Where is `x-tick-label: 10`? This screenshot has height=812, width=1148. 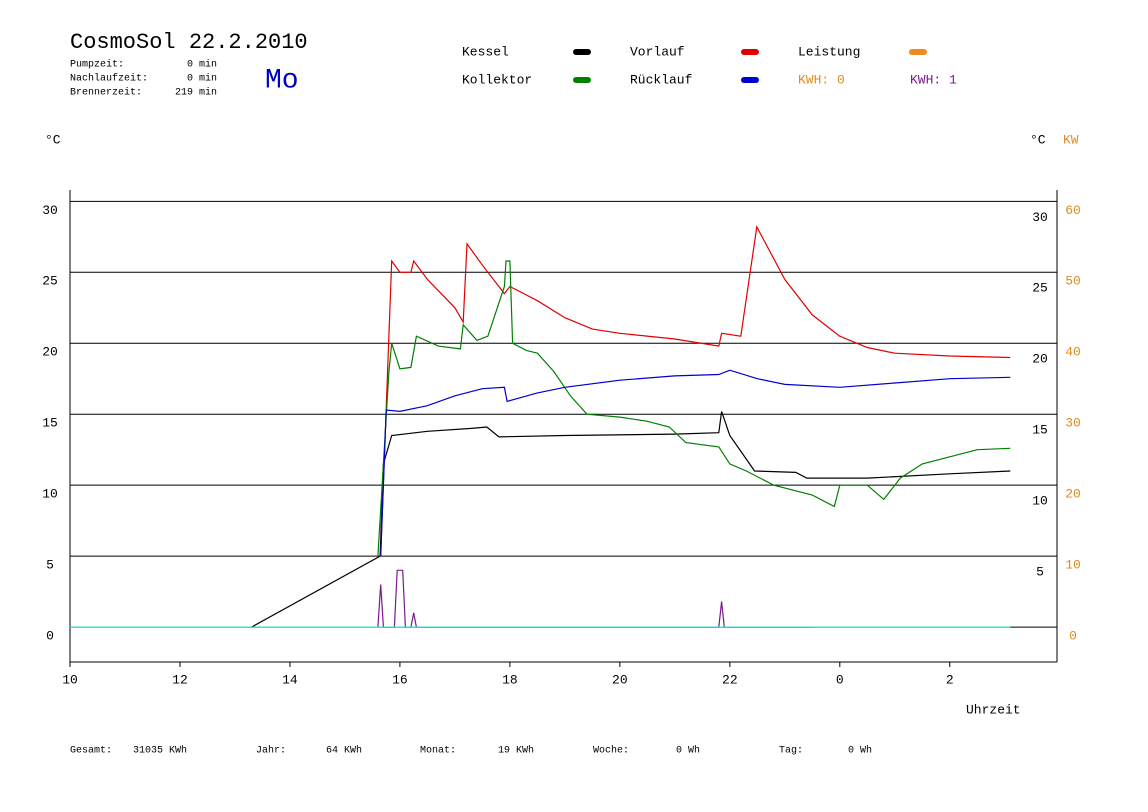
x-tick-label: 10 is located at coordinates (70, 679).